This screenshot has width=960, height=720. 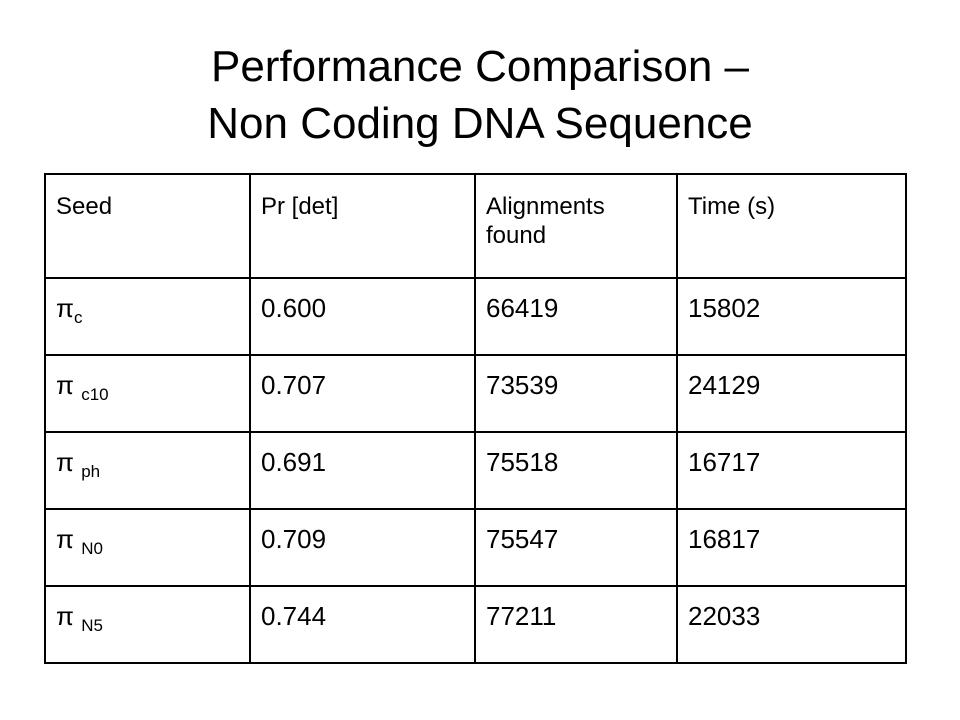 I want to click on table-header-row: Seed Pr [det] Alignments found Time (s), so click(x=475, y=226).